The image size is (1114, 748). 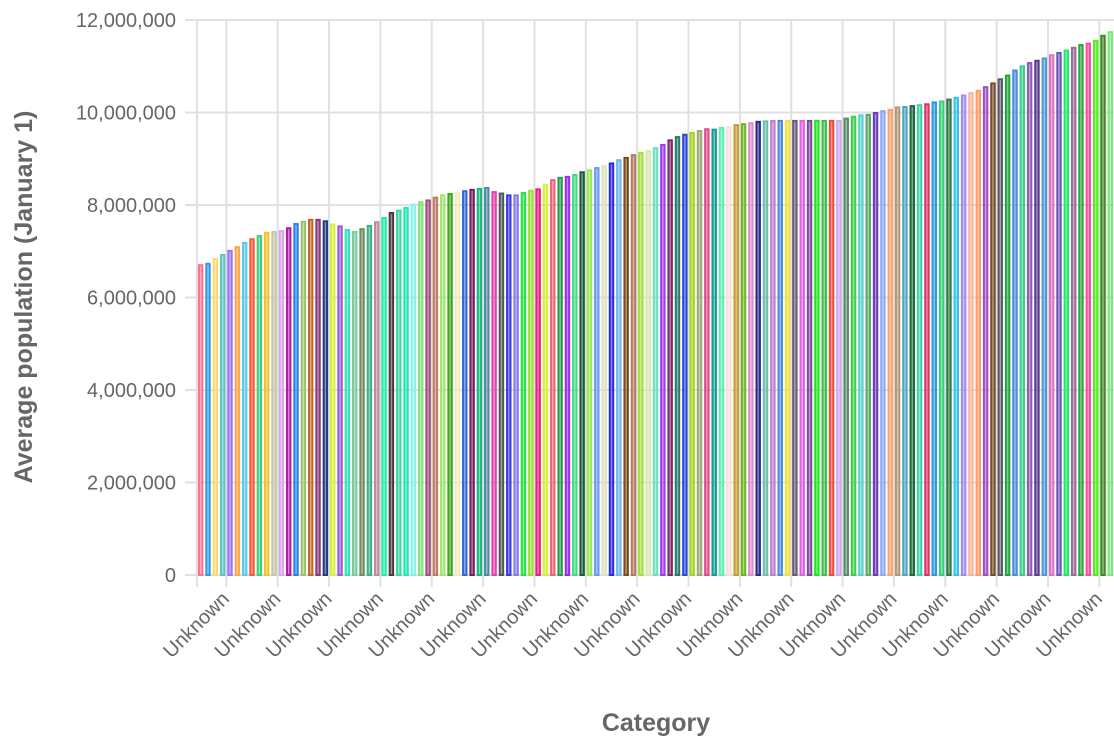 What do you see at coordinates (656, 723) in the screenshot?
I see `x-axis-title: Category` at bounding box center [656, 723].